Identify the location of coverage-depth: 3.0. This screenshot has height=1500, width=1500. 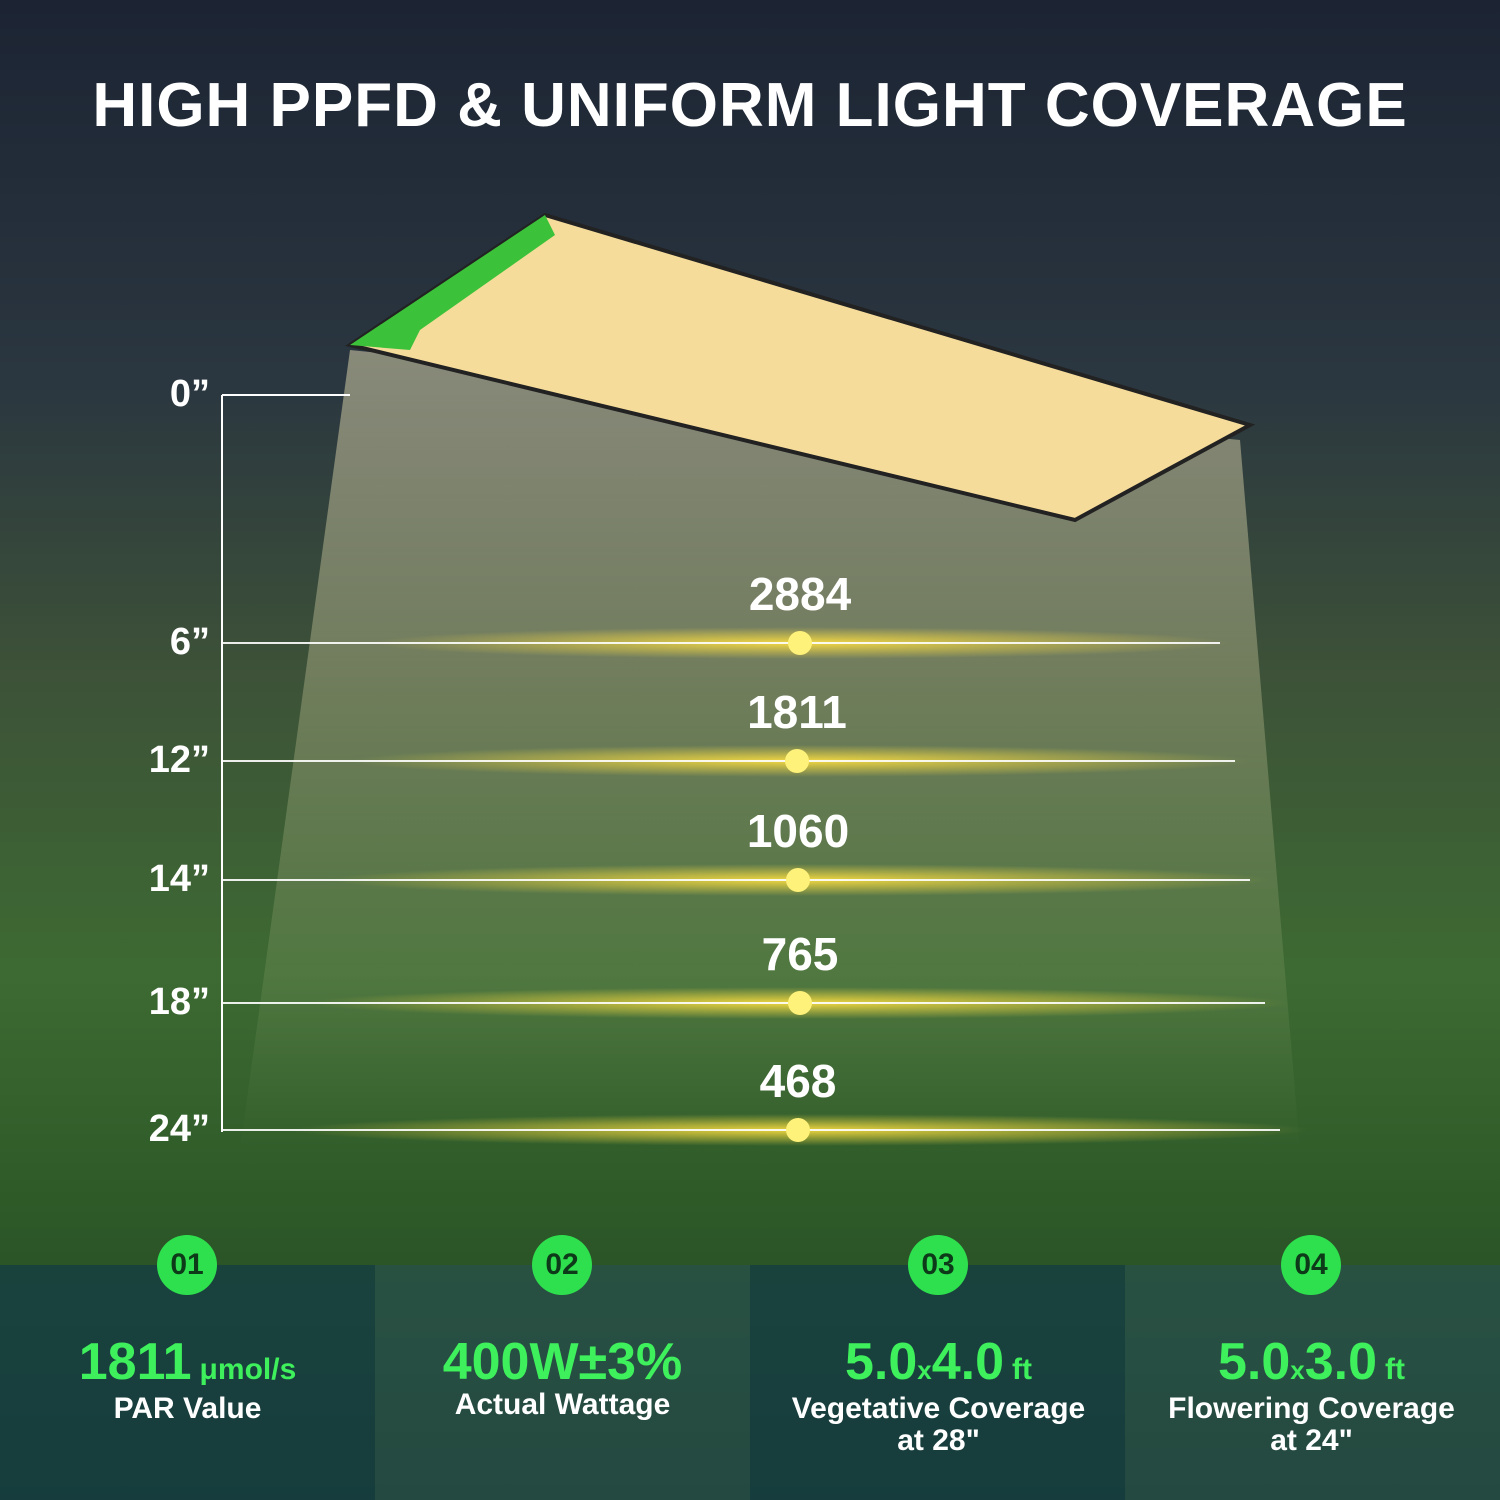
(1341, 1362).